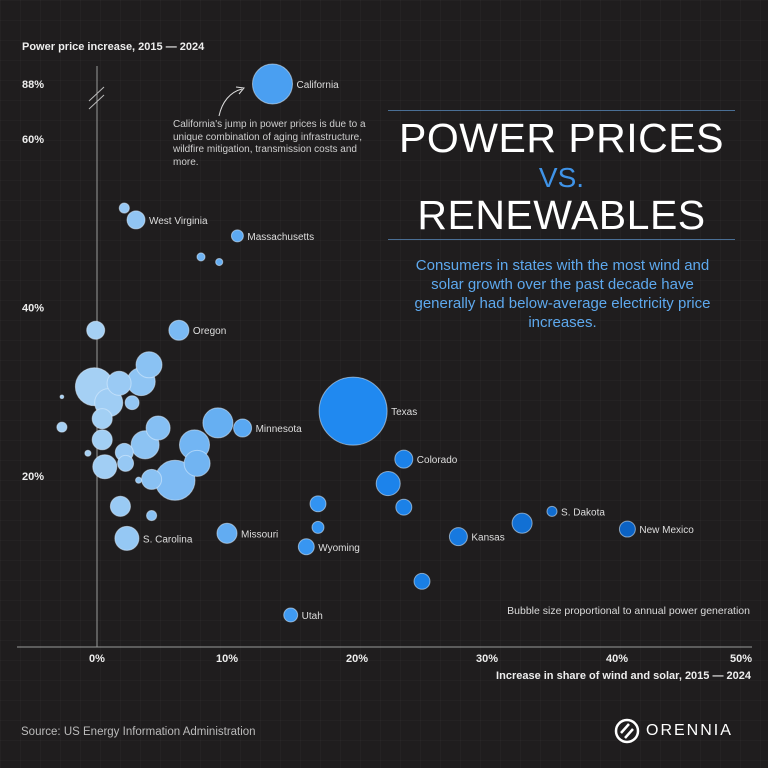 This screenshot has height=768, width=768. Describe the element at coordinates (404, 459) in the screenshot. I see `bubble-colorado` at that location.